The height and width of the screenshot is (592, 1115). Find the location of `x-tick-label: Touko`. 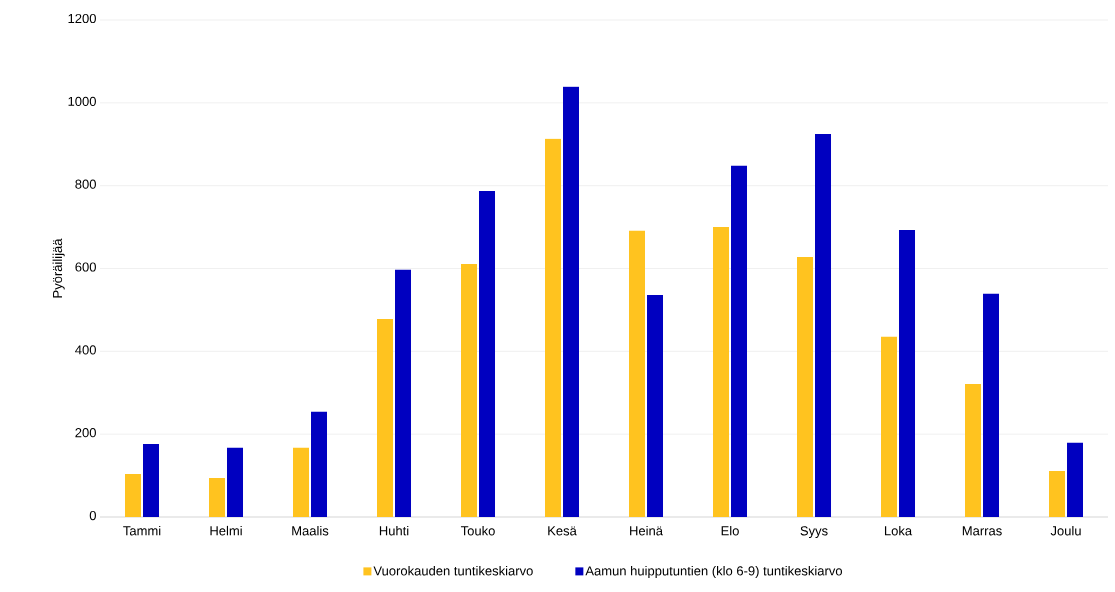

x-tick-label: Touko is located at coordinates (477, 530).